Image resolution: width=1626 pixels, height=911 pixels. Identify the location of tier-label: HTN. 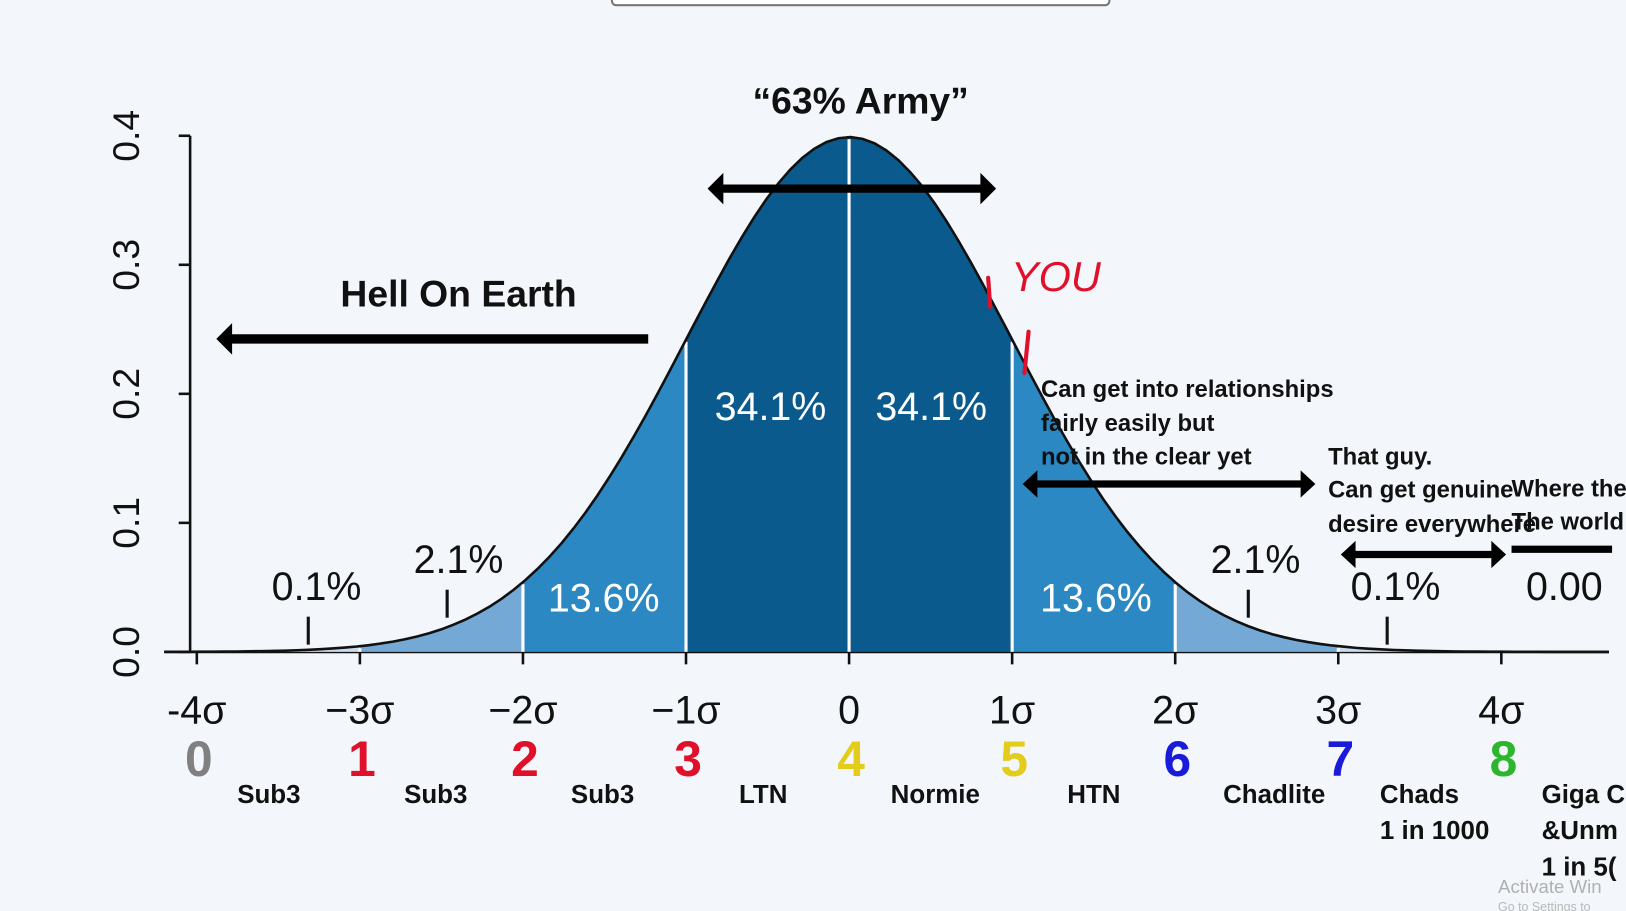
(1093, 795).